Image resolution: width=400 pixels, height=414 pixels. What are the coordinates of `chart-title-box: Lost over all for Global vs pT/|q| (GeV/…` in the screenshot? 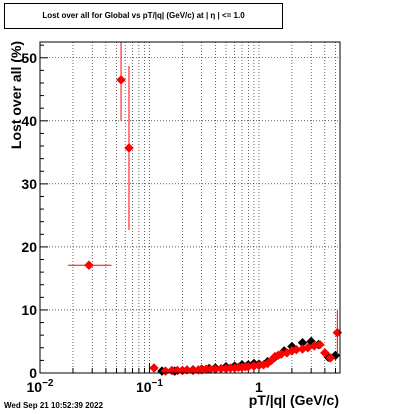 It's located at (143, 16).